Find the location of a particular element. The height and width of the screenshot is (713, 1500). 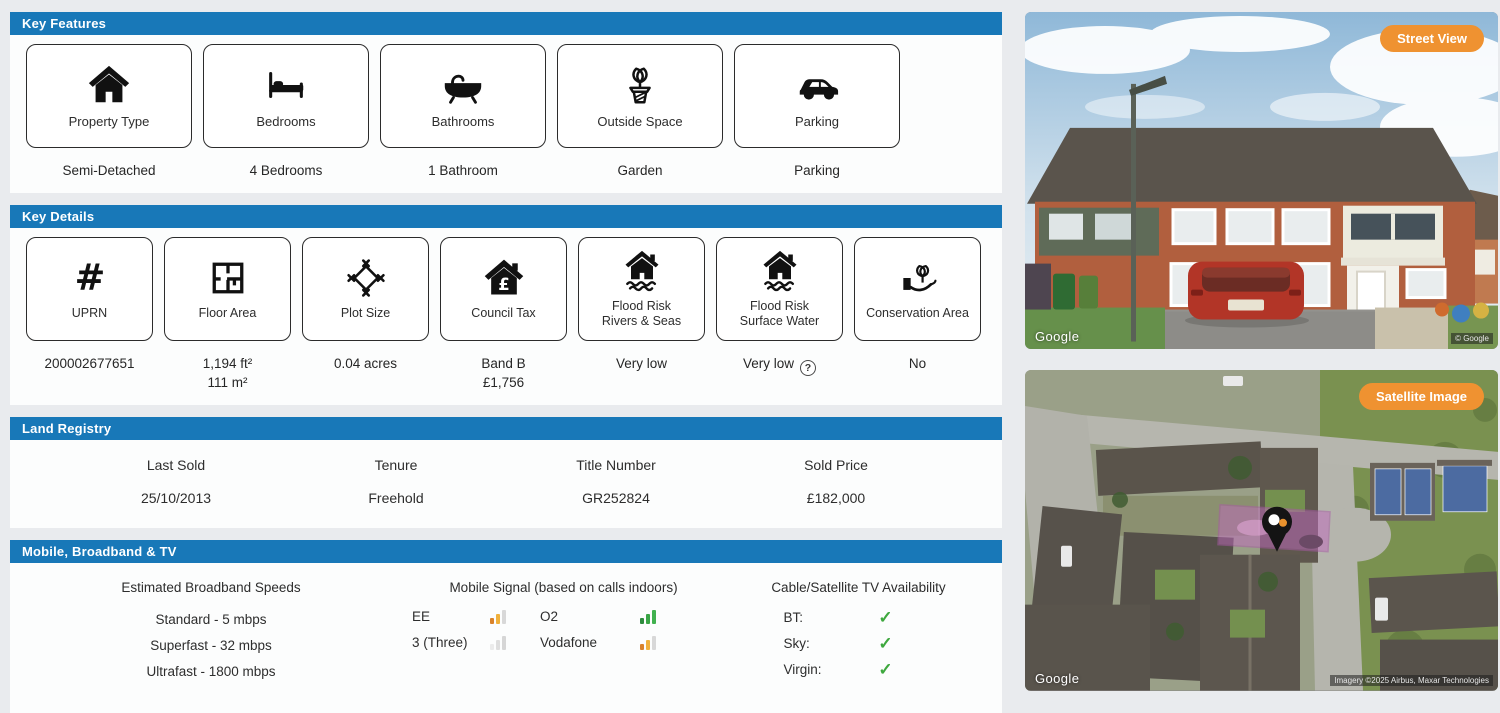

detail-card: Flood Risk Surface Water is located at coordinates (779, 288).